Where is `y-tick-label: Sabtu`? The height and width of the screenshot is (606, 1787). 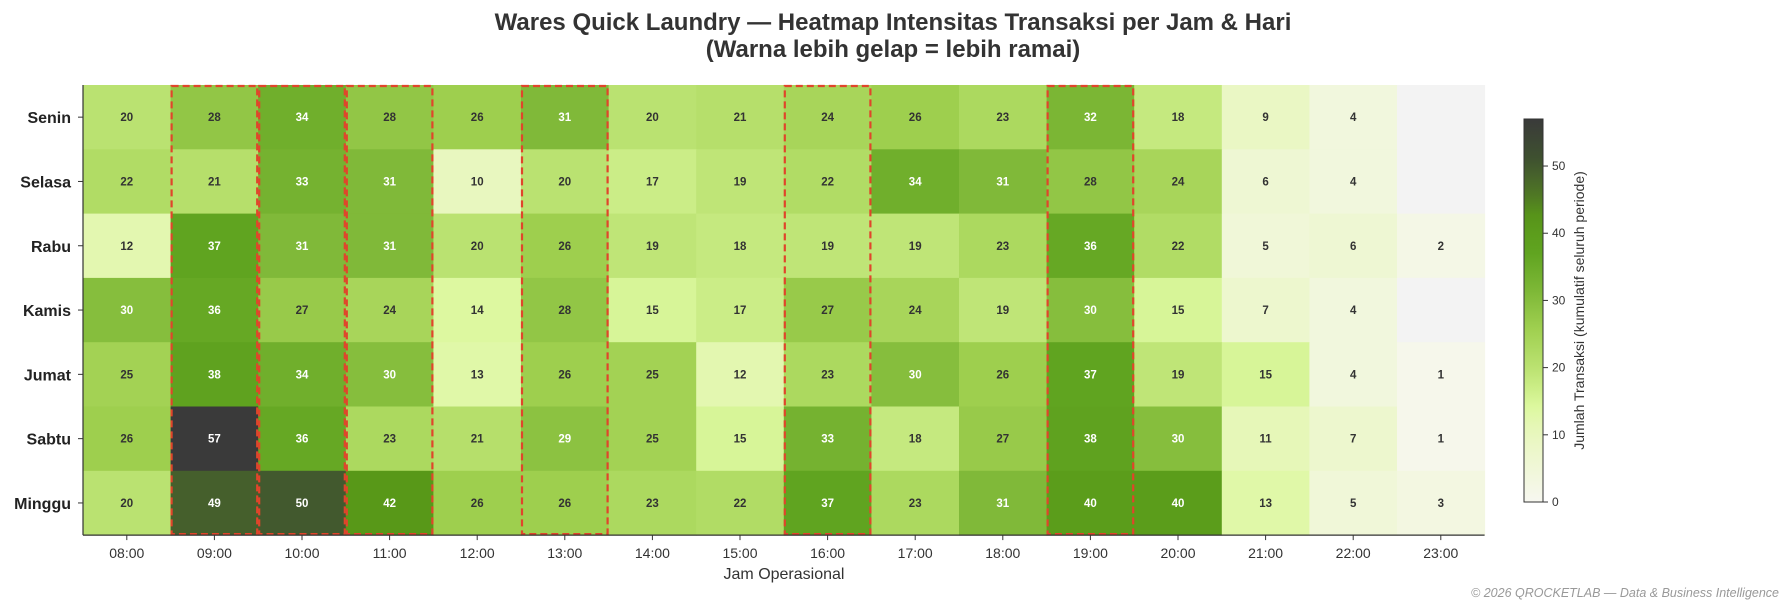 y-tick-label: Sabtu is located at coordinates (49, 440).